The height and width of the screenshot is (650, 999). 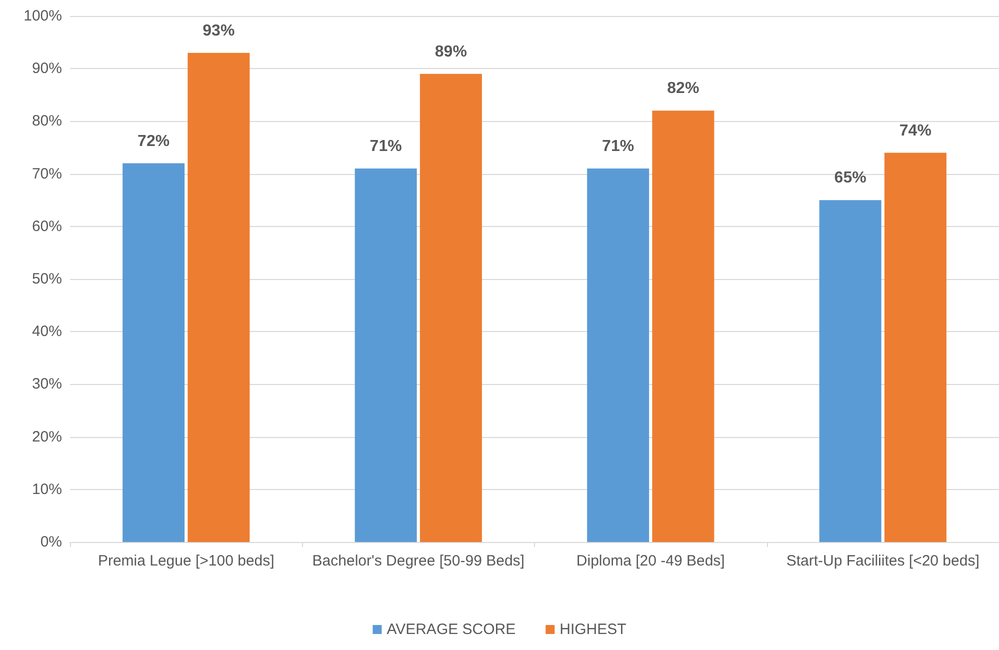 I want to click on data-label: 74%, so click(x=915, y=131).